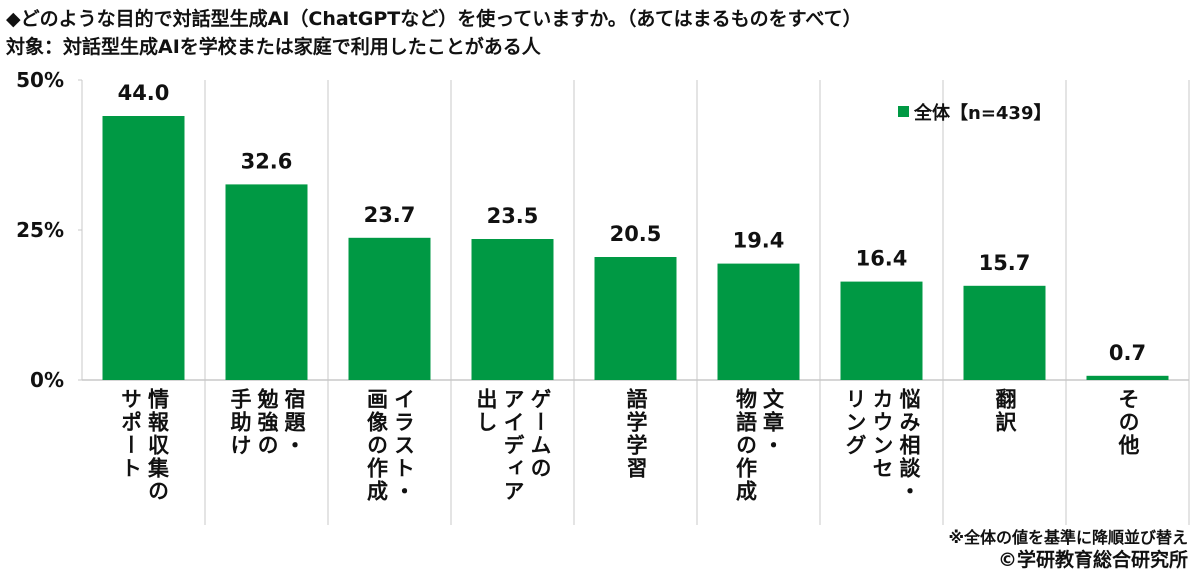  Describe the element at coordinates (144, 93) in the screenshot. I see `value-label: 44.0` at that location.